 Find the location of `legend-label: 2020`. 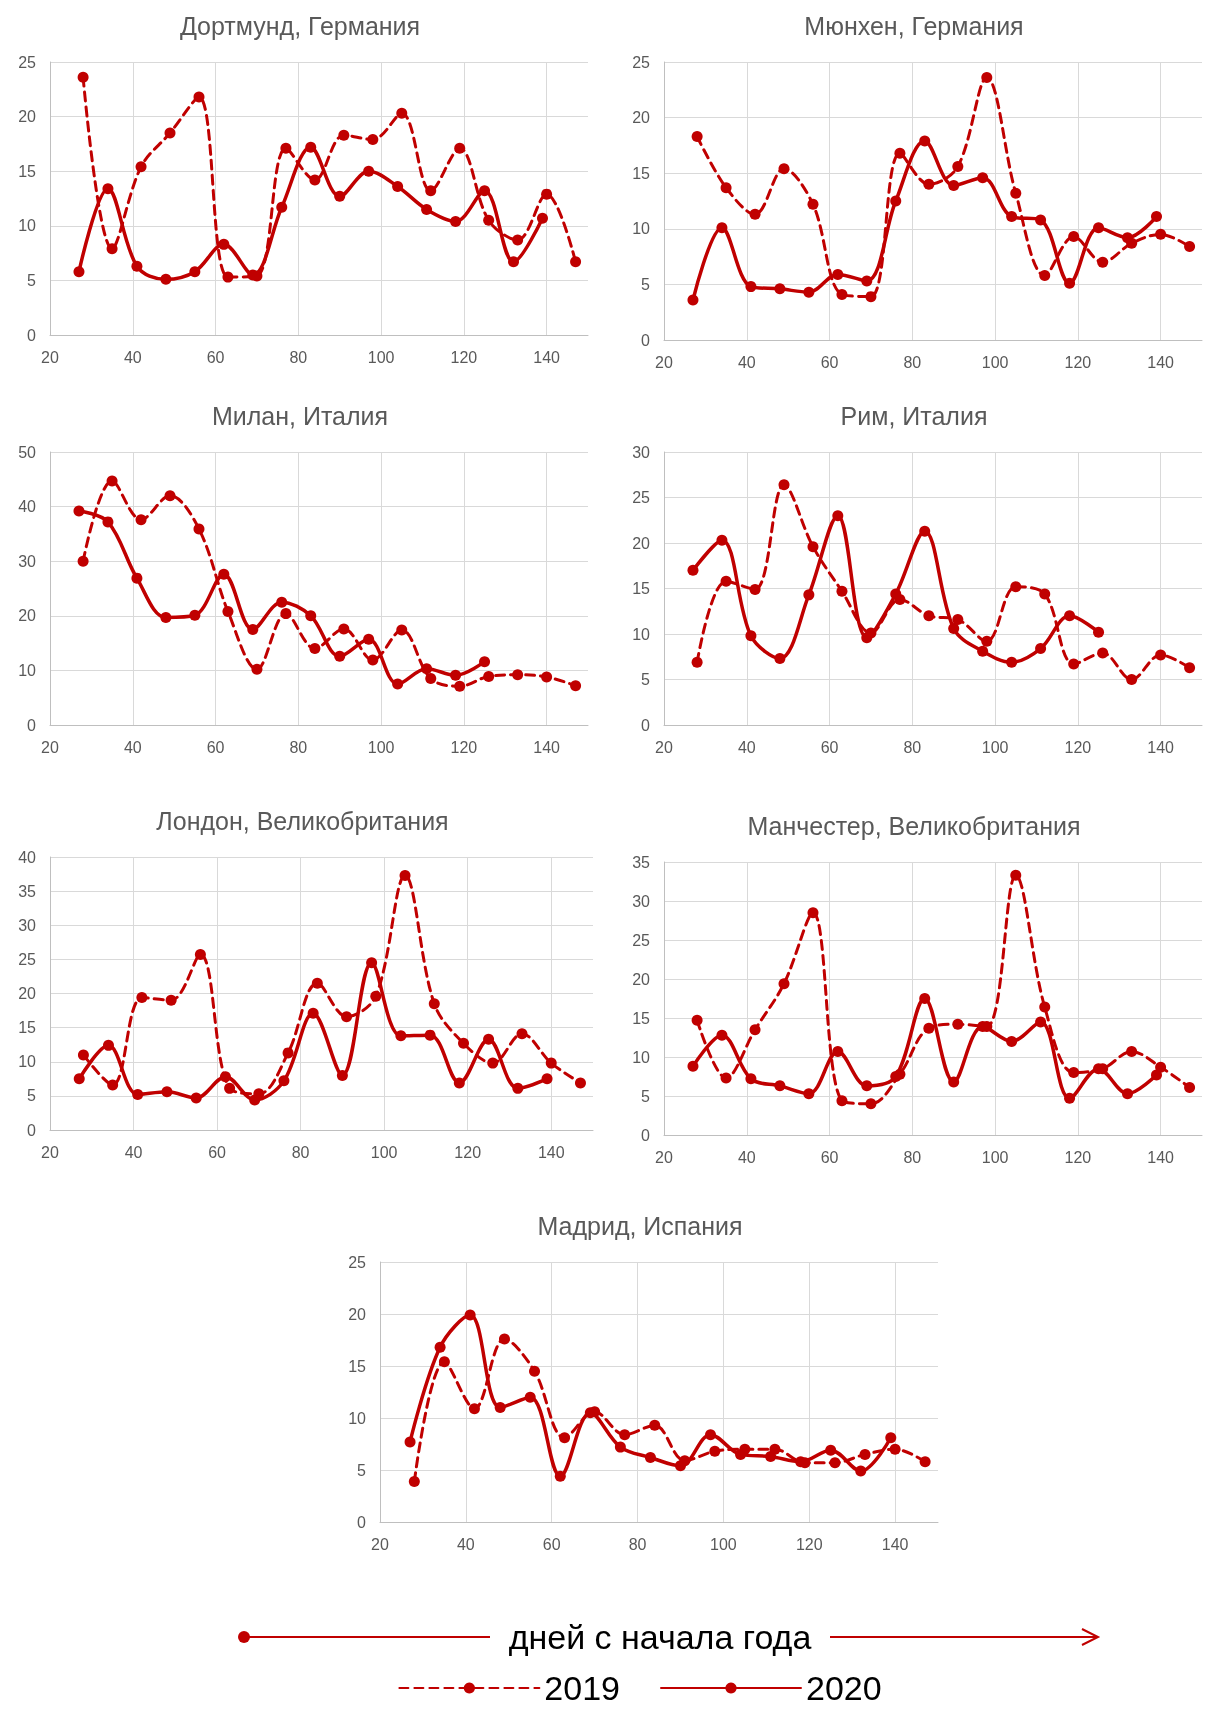

legend-label: 2020 is located at coordinates (844, 1688).